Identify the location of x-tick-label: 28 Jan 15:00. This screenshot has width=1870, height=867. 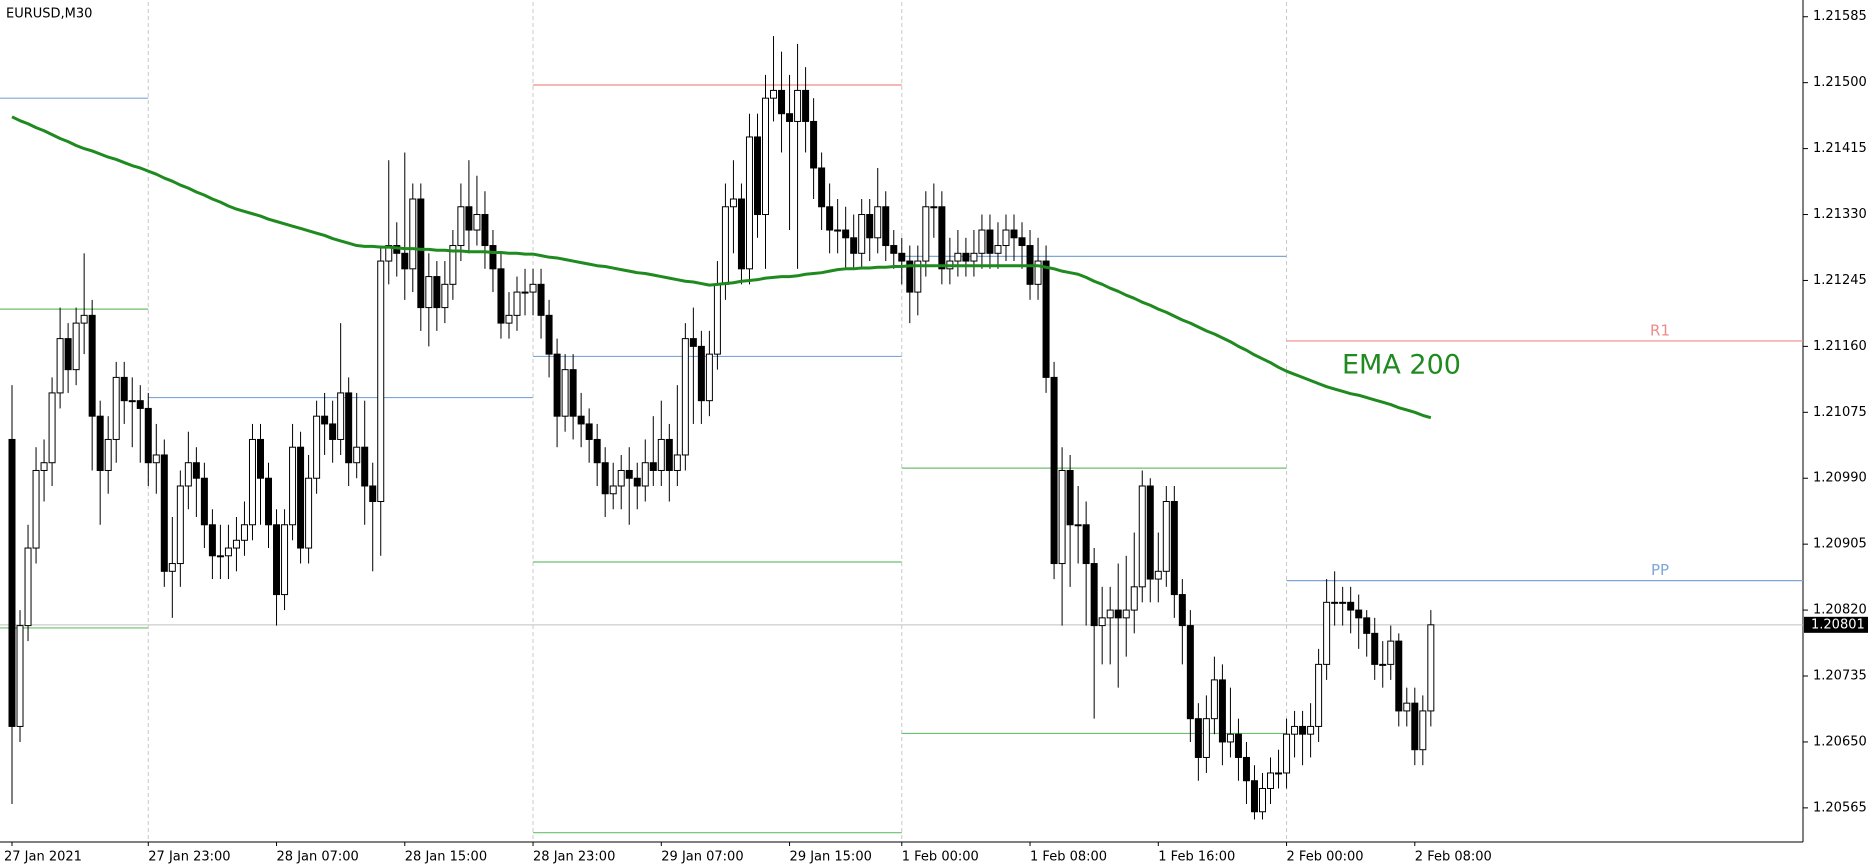
(446, 857).